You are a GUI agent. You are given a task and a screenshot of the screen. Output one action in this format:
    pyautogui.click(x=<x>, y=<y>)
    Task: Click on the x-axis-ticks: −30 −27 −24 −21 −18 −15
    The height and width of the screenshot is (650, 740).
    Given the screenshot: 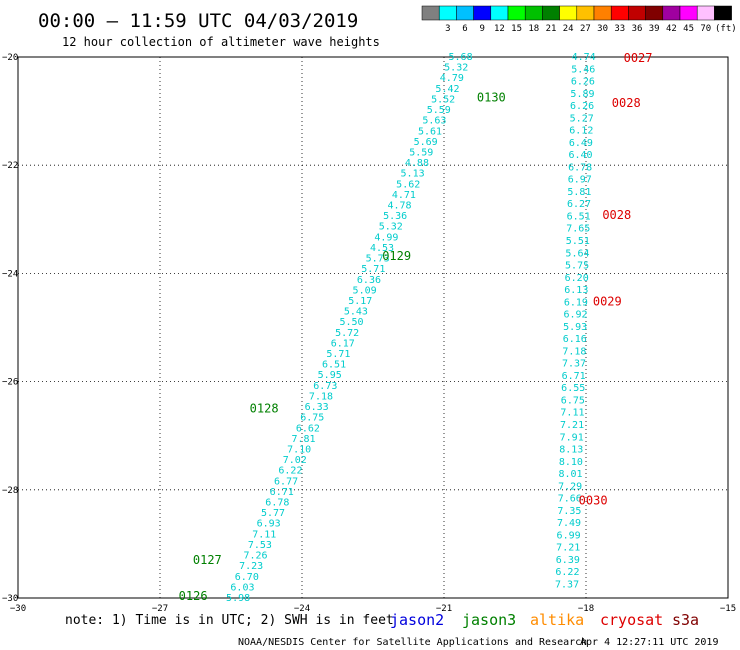 What is the action you would take?
    pyautogui.click(x=373, y=609)
    